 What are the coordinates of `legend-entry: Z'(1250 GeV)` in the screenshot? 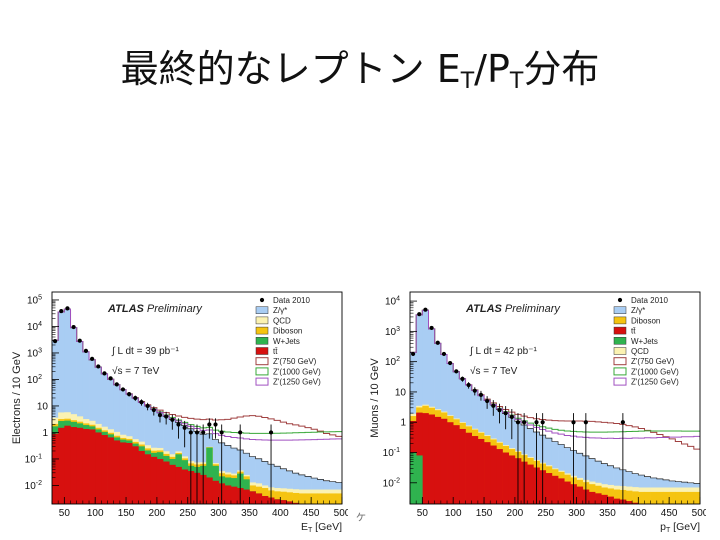 It's located at (655, 382).